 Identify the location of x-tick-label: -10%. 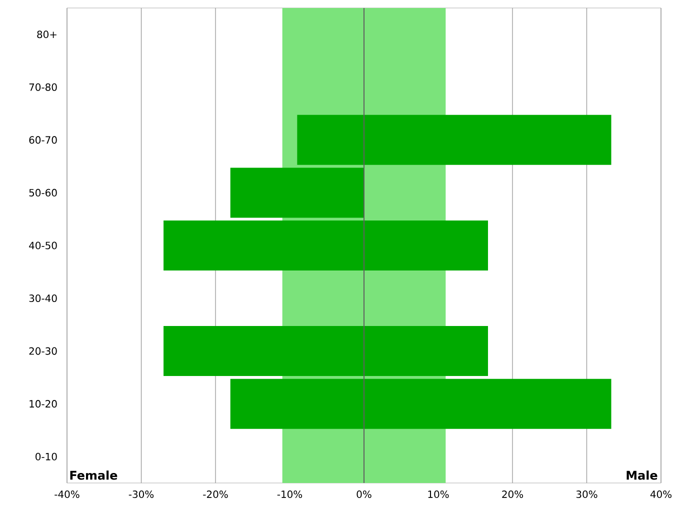
(289, 494).